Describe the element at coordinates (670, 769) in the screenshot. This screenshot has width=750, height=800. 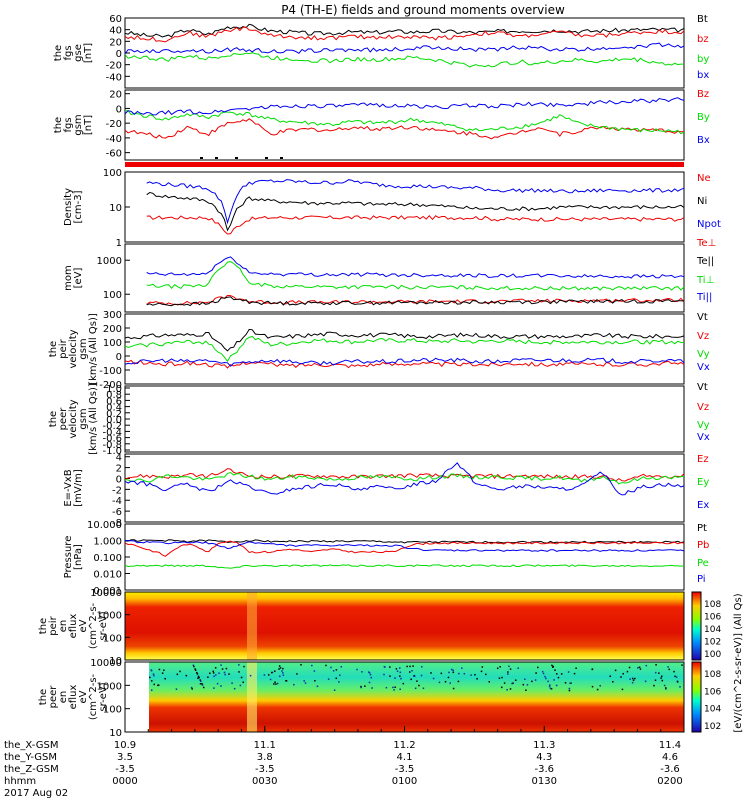
I see `x-tick-label: -3.6` at that location.